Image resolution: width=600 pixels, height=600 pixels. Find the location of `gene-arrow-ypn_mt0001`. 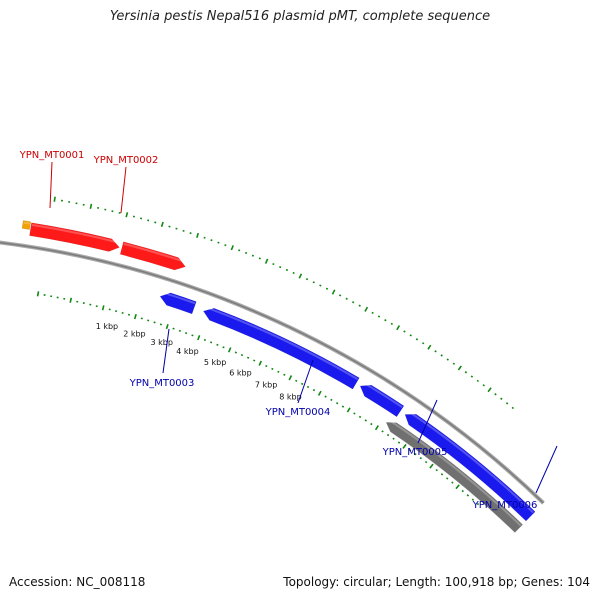

gene-arrow-ypn_mt0001 is located at coordinates (74, 237).